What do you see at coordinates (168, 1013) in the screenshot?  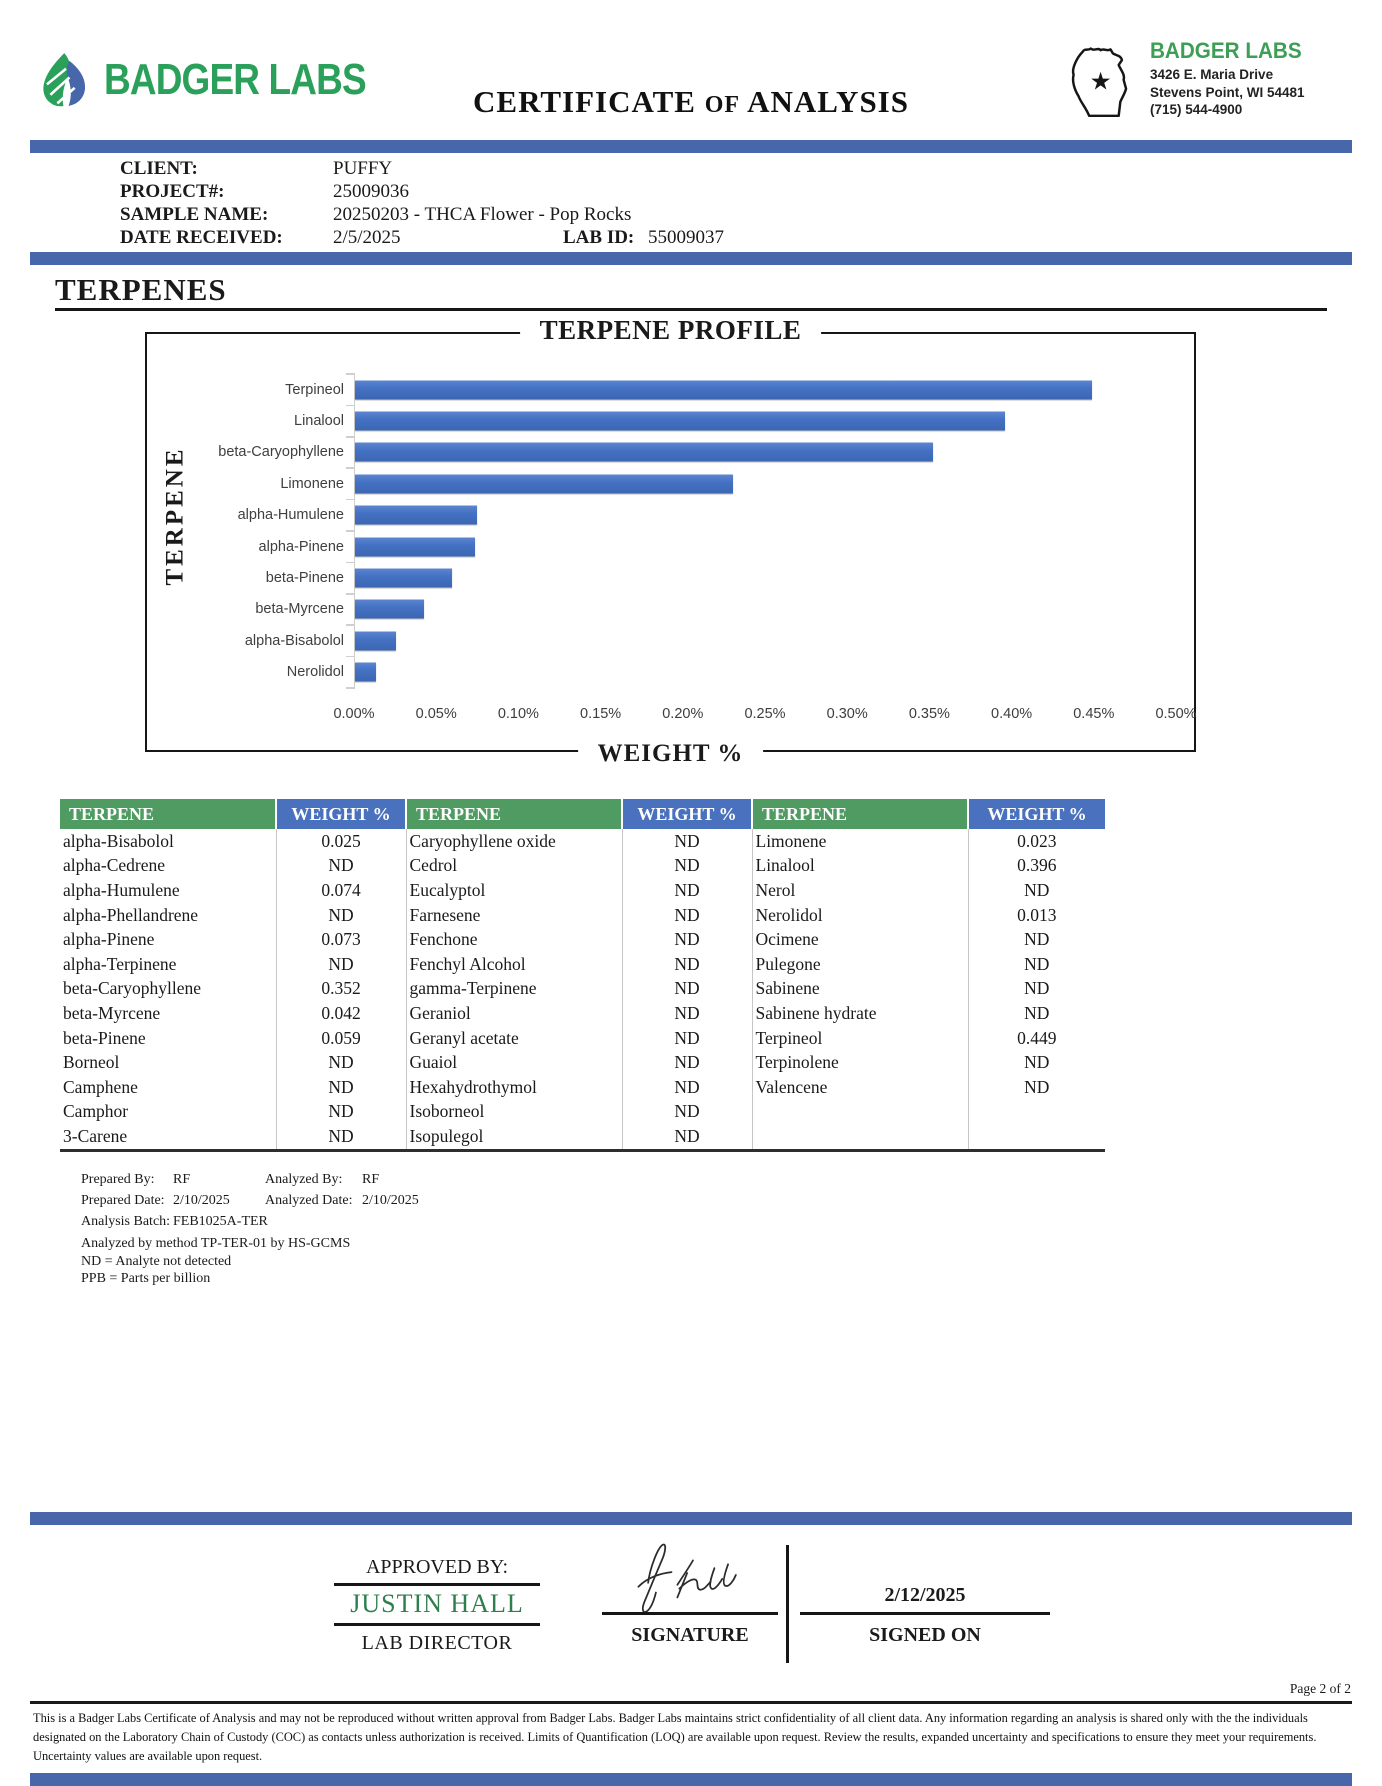 I see `terpene-name-cell: beta-Myrcene` at bounding box center [168, 1013].